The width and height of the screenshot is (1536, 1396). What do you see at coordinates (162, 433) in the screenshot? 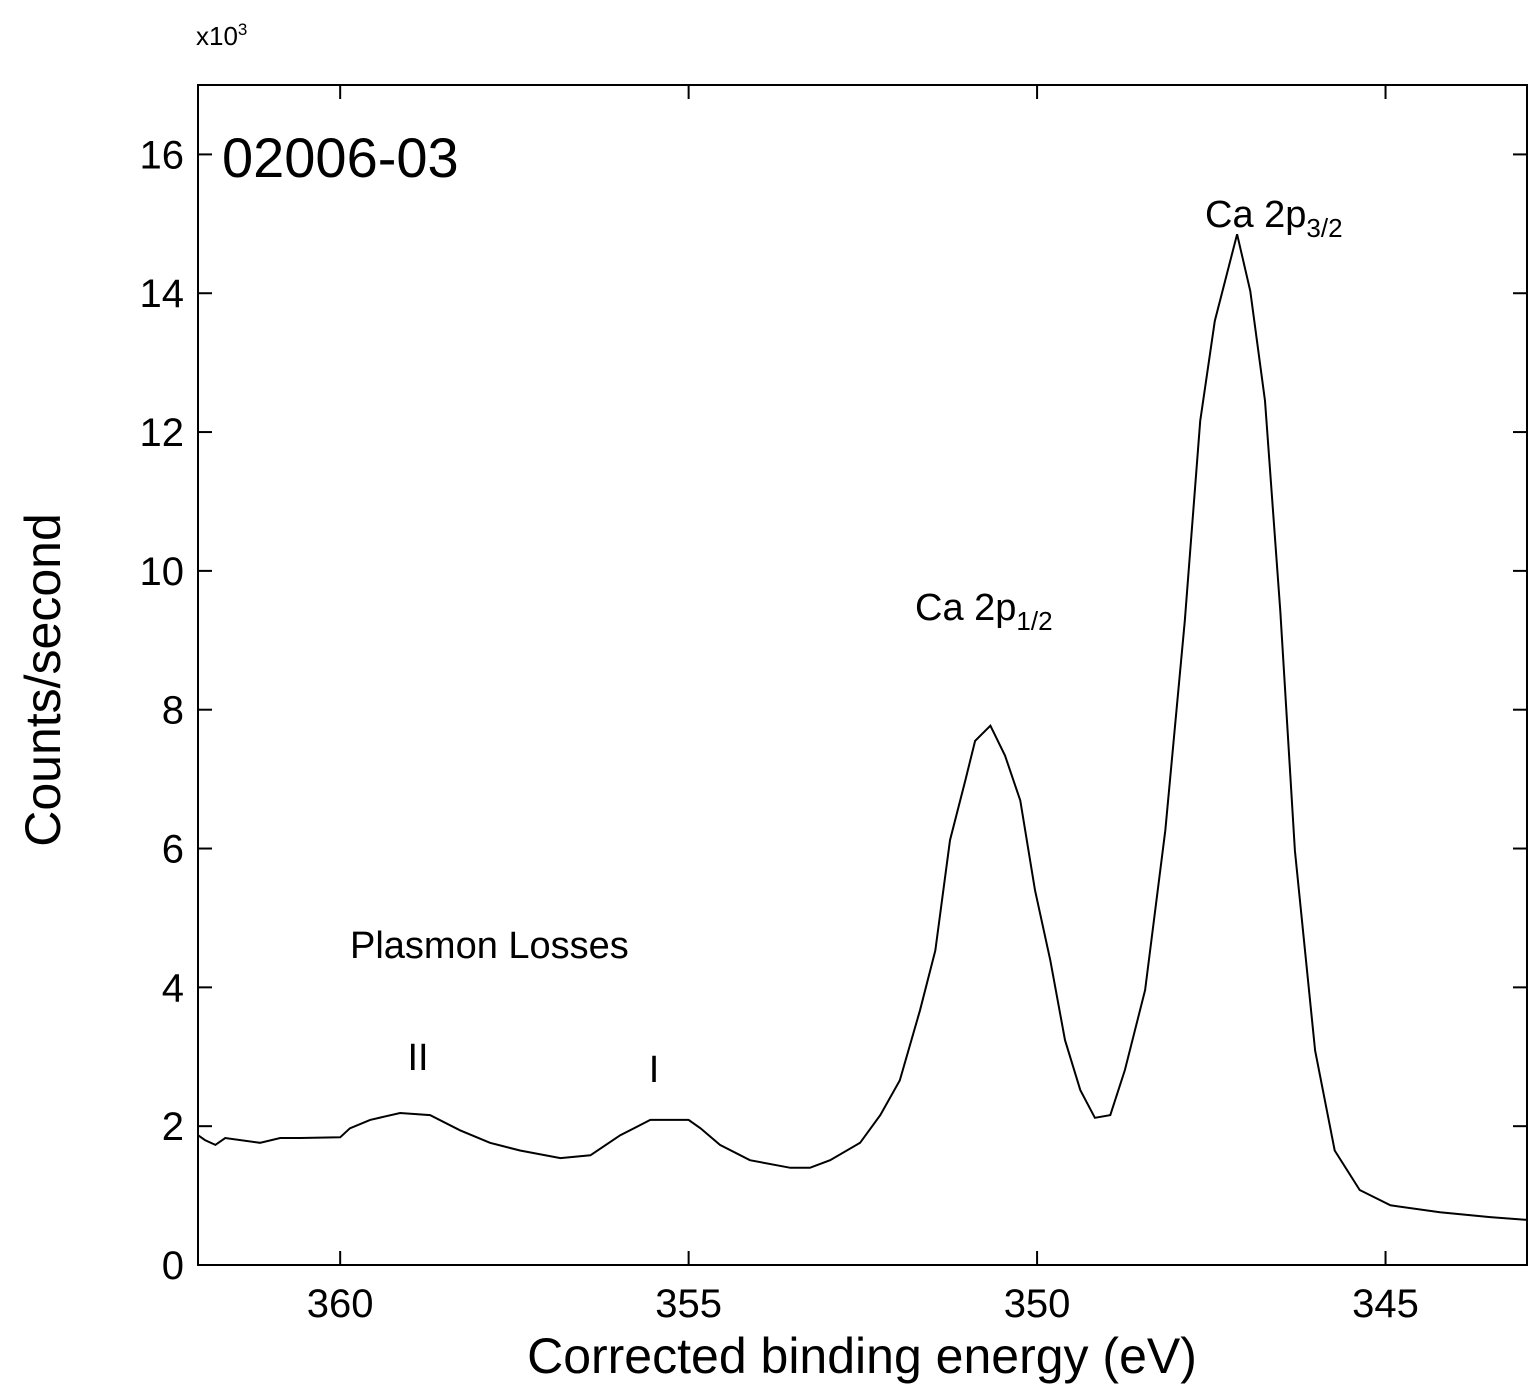
I see `y-tick-label: 12` at bounding box center [162, 433].